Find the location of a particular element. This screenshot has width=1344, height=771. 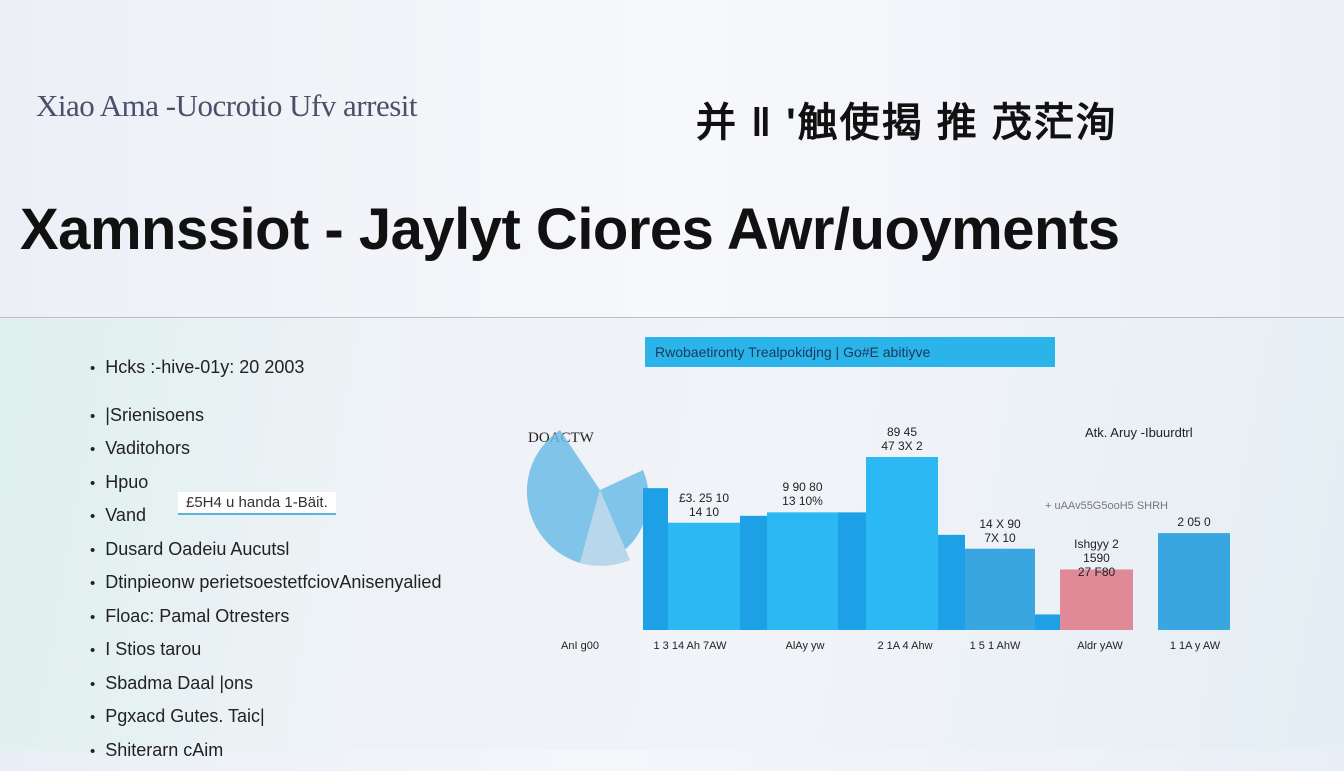

x-tick-label: AlAy yw is located at coordinates (805, 646).